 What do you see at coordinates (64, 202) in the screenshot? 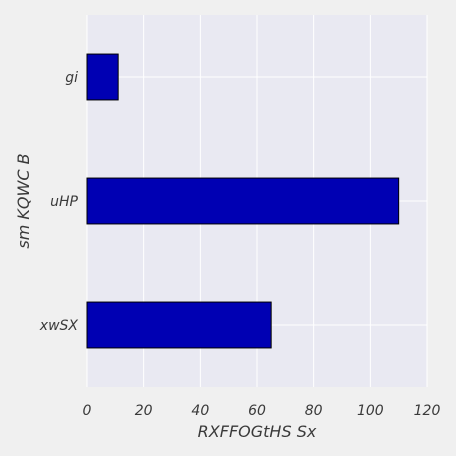
I see `y-tick-label: uHP` at bounding box center [64, 202].